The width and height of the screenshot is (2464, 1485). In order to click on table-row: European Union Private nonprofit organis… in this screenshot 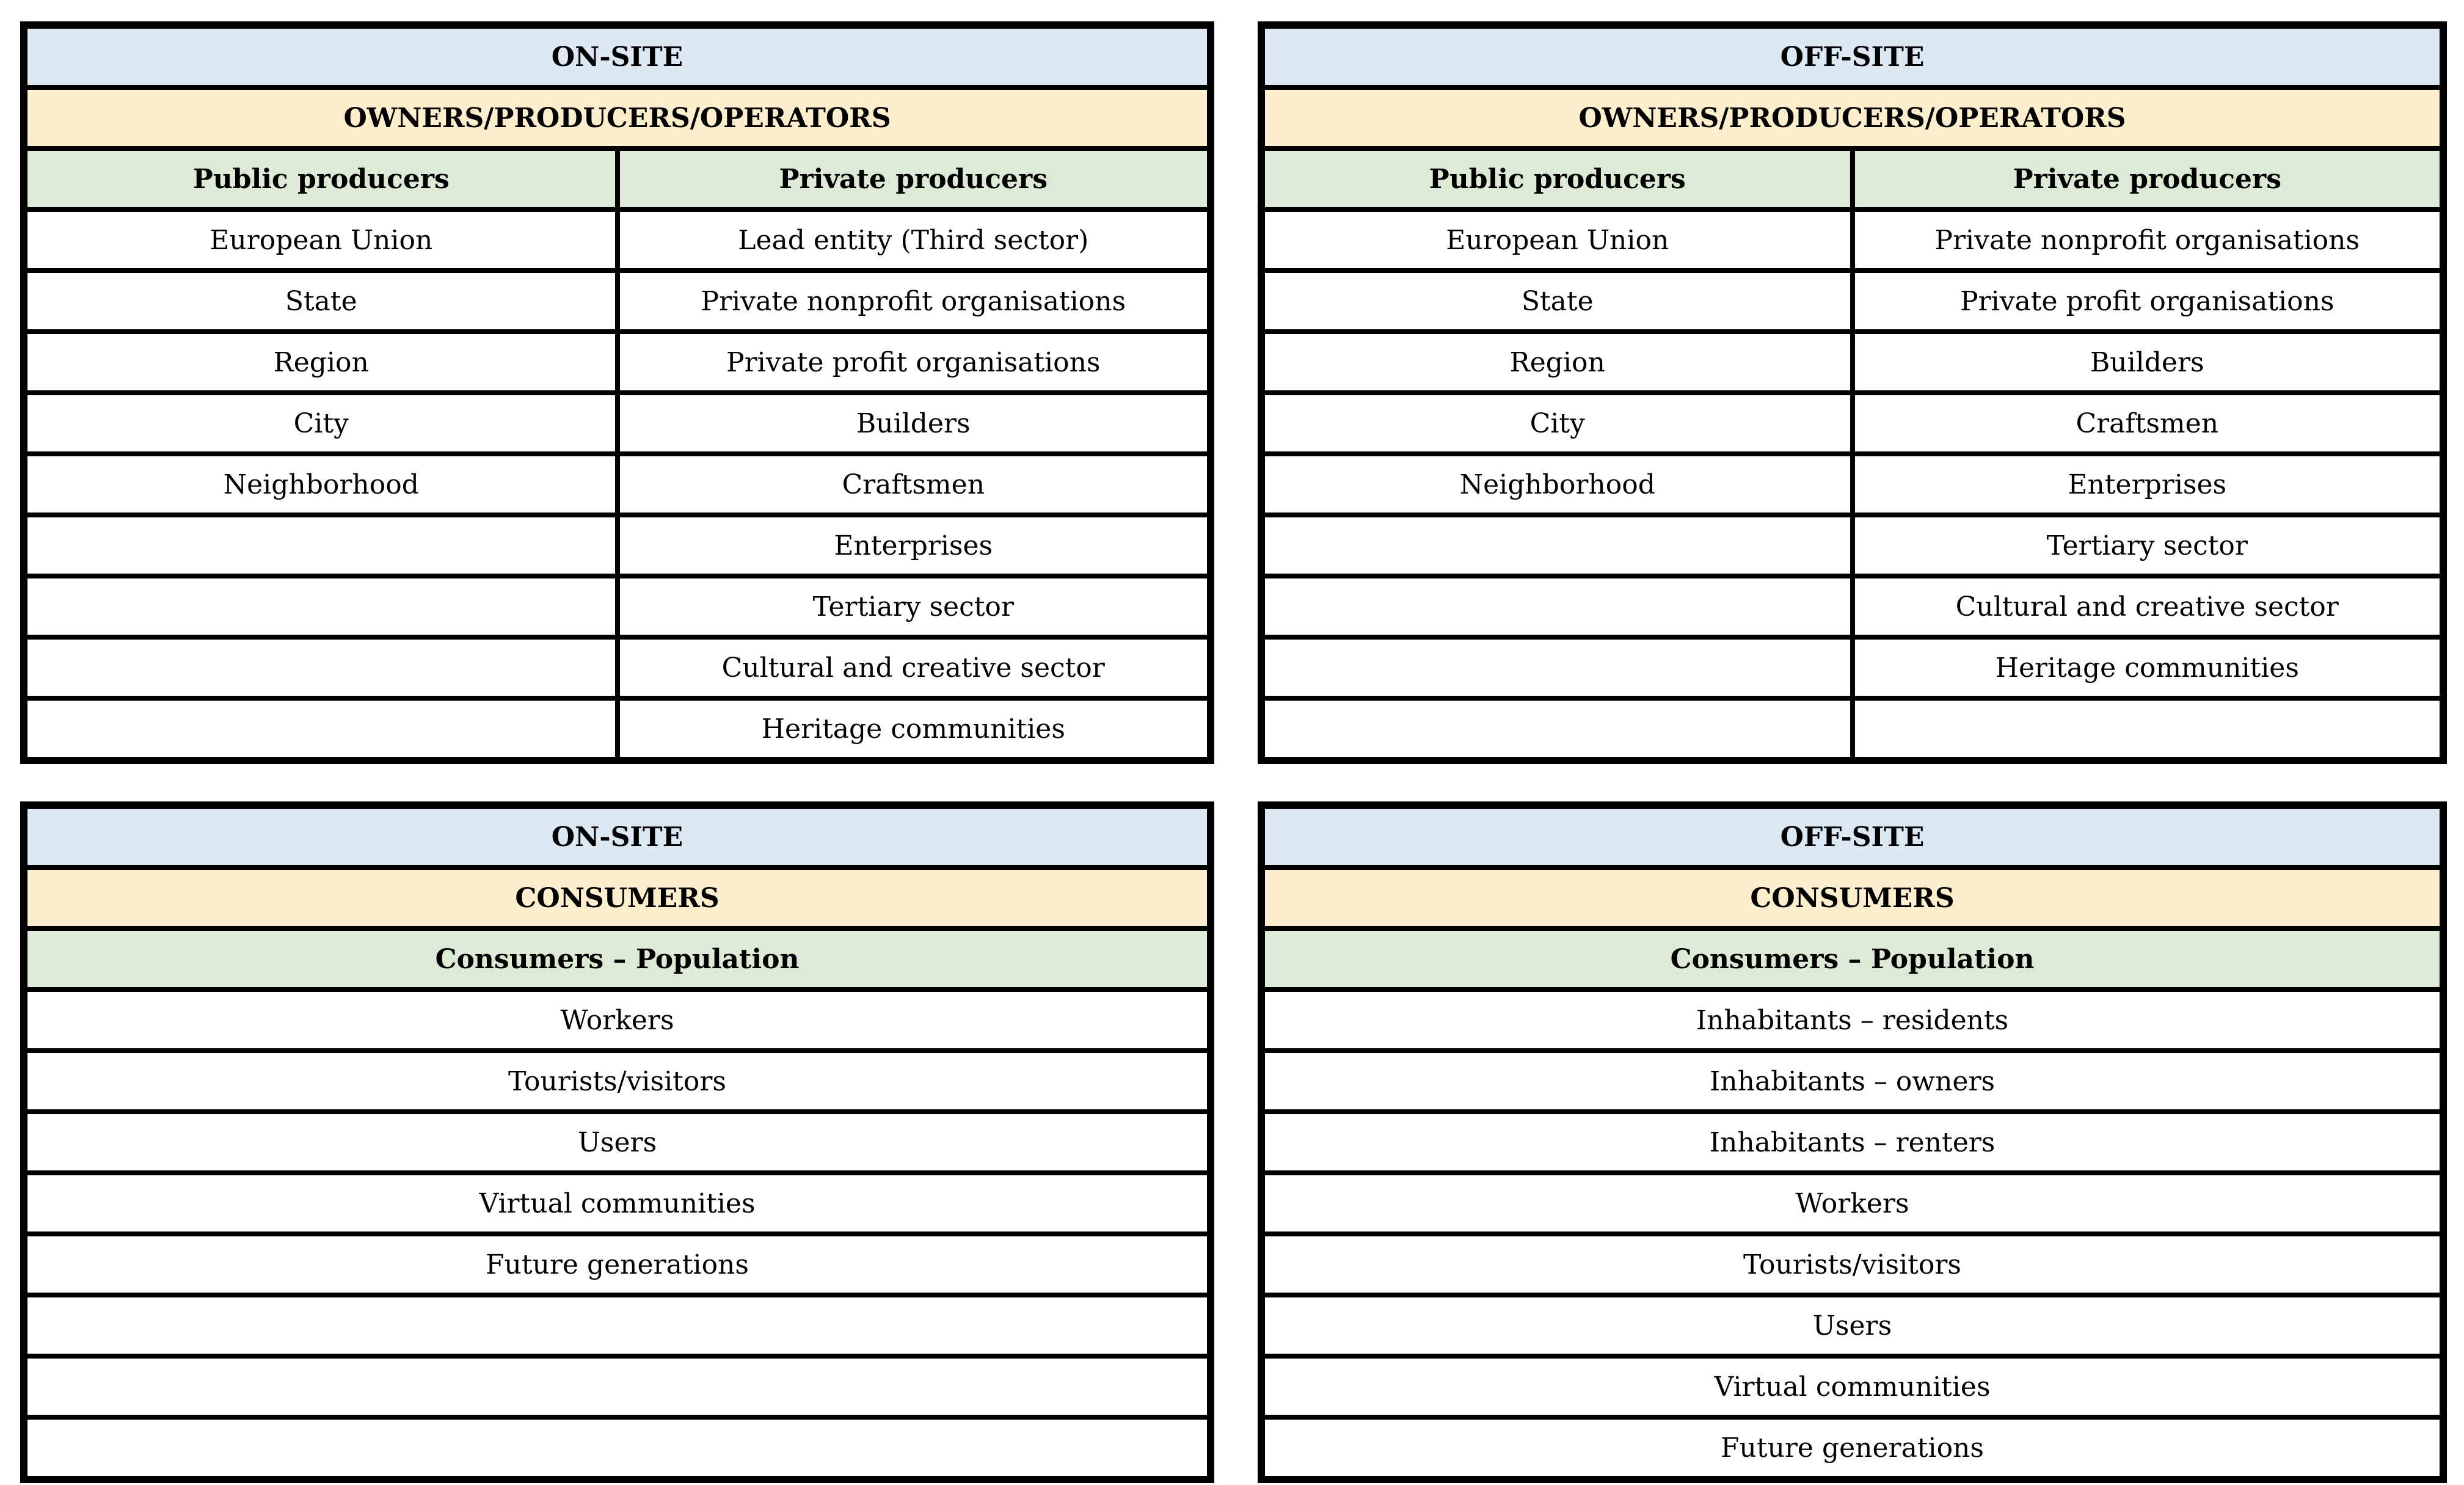, I will do `click(1852, 240)`.